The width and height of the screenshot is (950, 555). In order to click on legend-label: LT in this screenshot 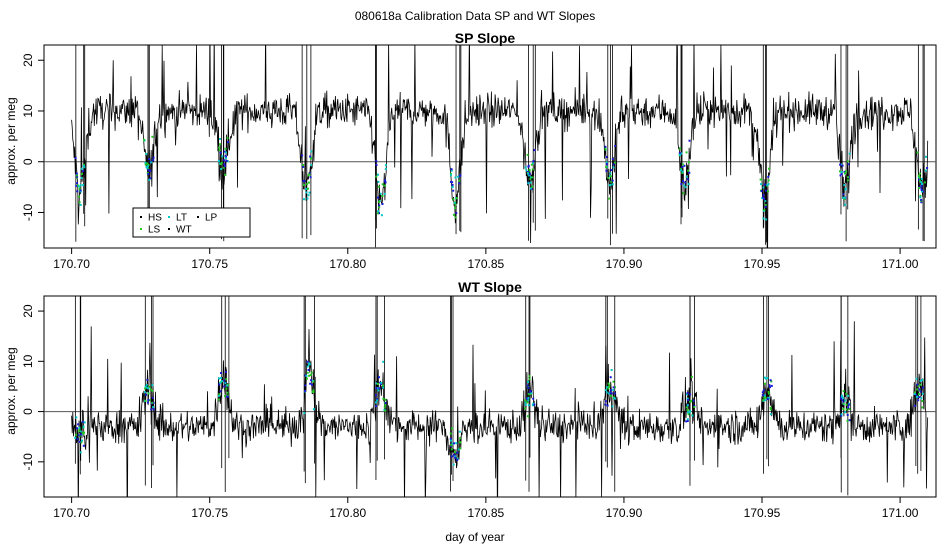, I will do `click(181, 218)`.